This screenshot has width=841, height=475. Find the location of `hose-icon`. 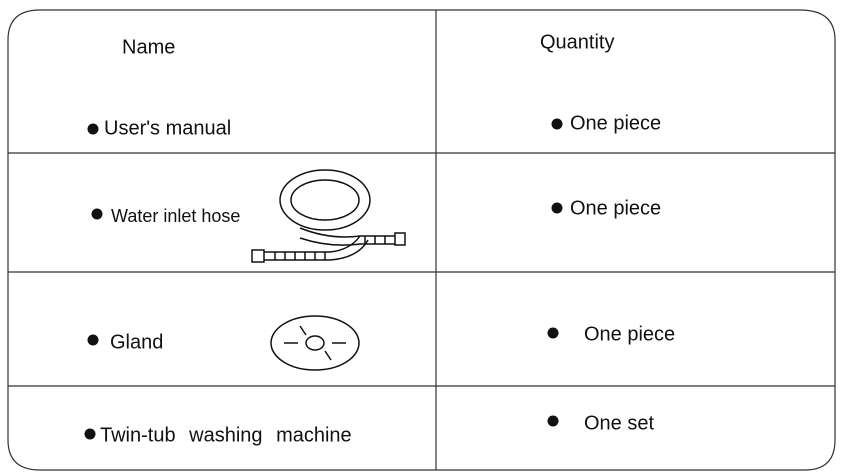

hose-icon is located at coordinates (328, 216).